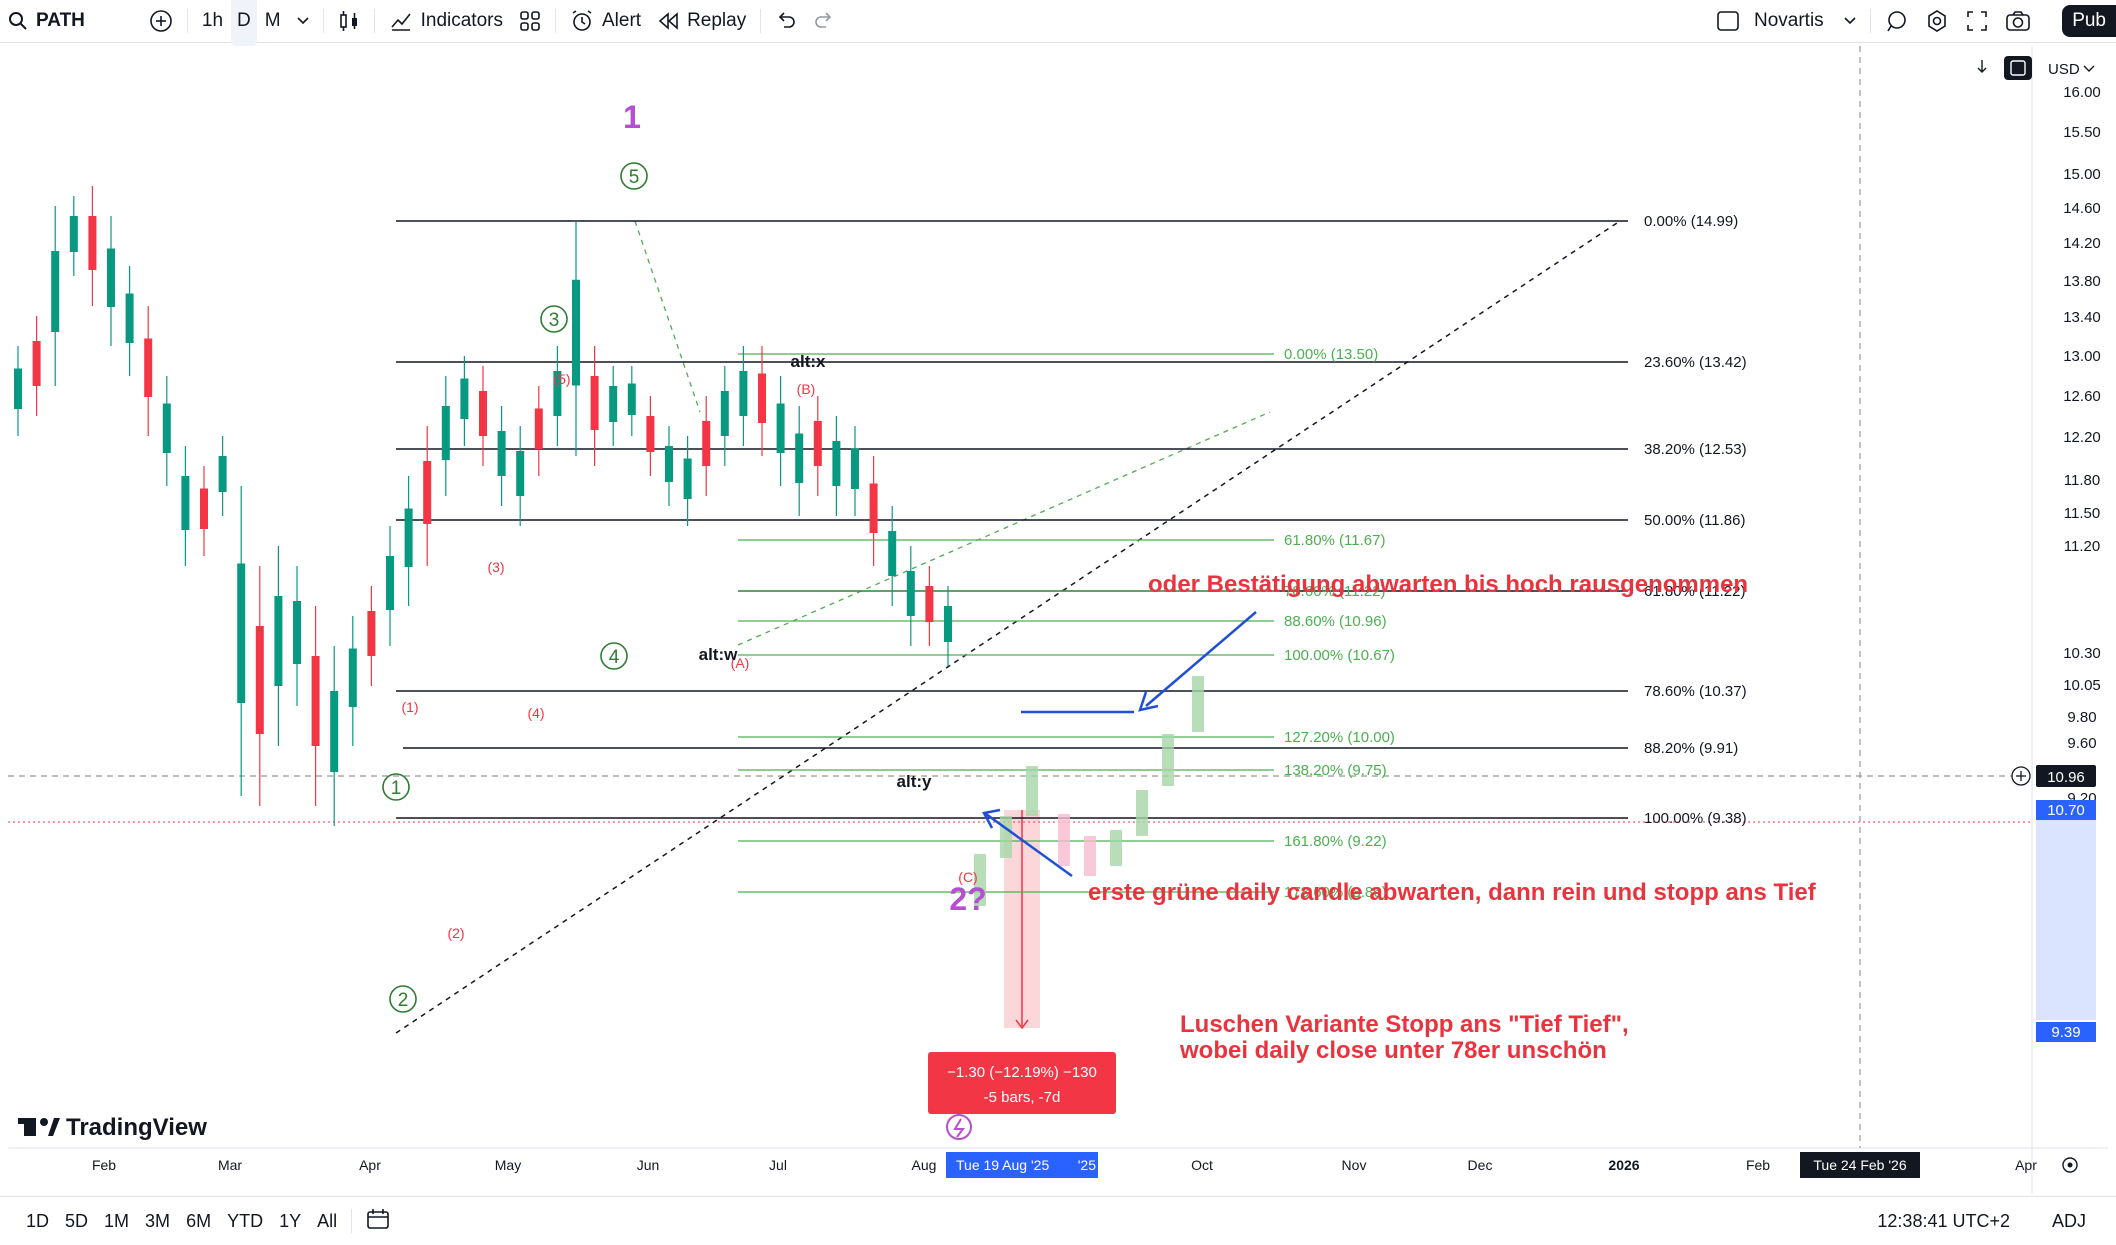 The image size is (2116, 1245). Describe the element at coordinates (701, 21) in the screenshot. I see `replay-button: Replay` at that location.